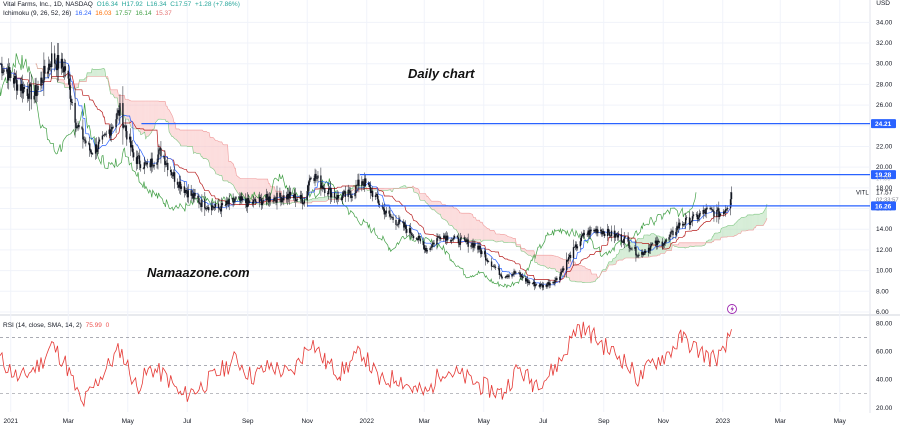 The height and width of the screenshot is (426, 900). I want to click on ichimoku-chikou-value: 17.57, so click(123, 13).